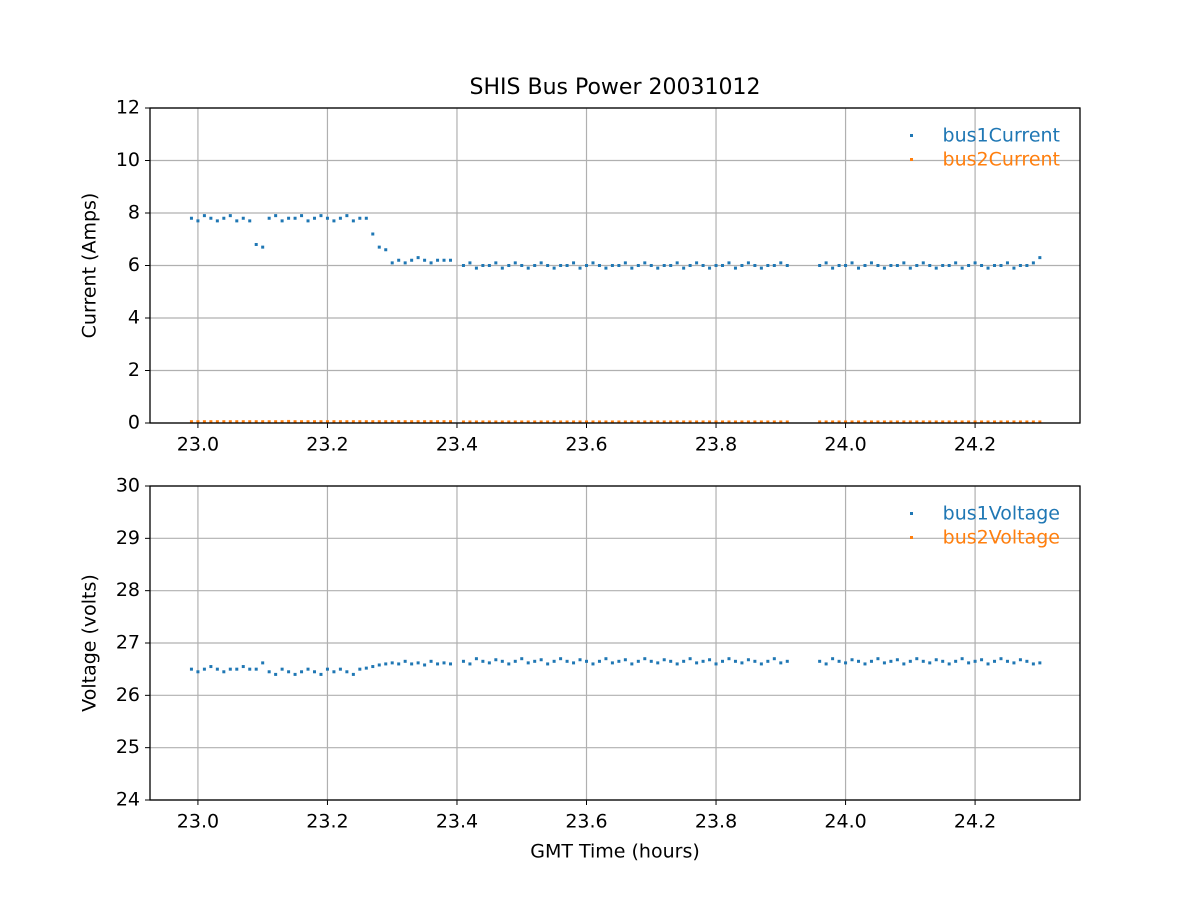  I want to click on x-tick-label: 23.4, so click(457, 445).